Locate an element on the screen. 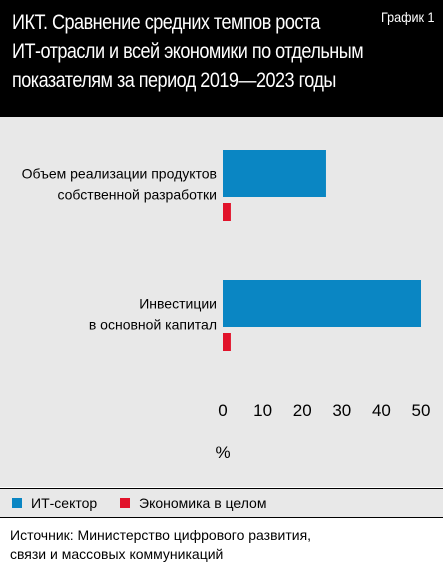 The width and height of the screenshot is (443, 573). category-label-2-line-1: Инвестиции is located at coordinates (178, 304).